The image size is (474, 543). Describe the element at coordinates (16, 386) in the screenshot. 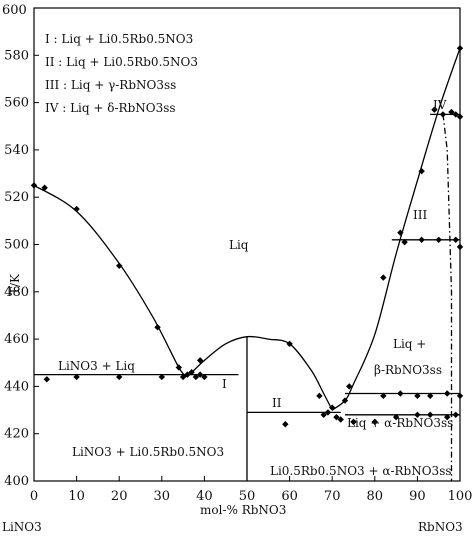

I see `y-tick-label: 440` at that location.